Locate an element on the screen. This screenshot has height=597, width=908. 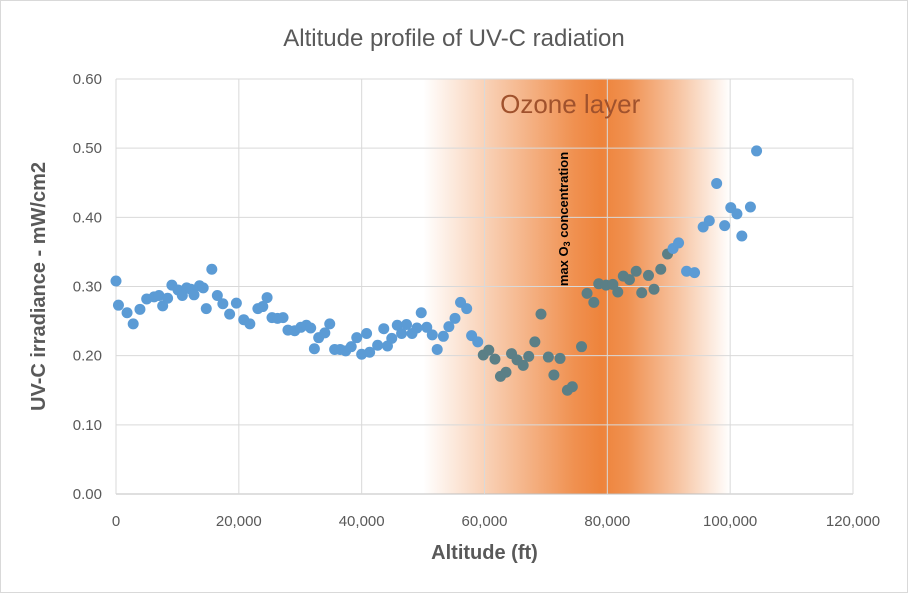
max-o3-annotation: max O3 concentration is located at coordinates (564, 219).